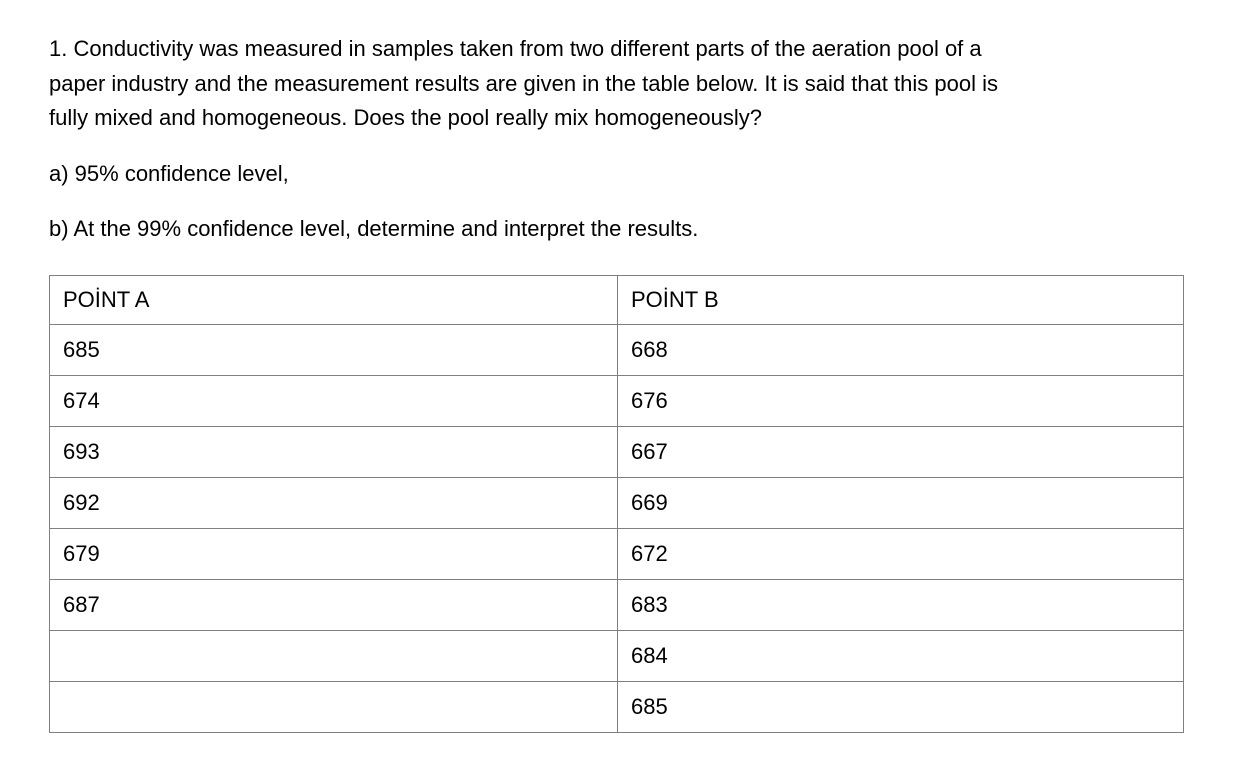 The width and height of the screenshot is (1260, 780). What do you see at coordinates (900, 604) in the screenshot?
I see `cell-point-b: 683` at bounding box center [900, 604].